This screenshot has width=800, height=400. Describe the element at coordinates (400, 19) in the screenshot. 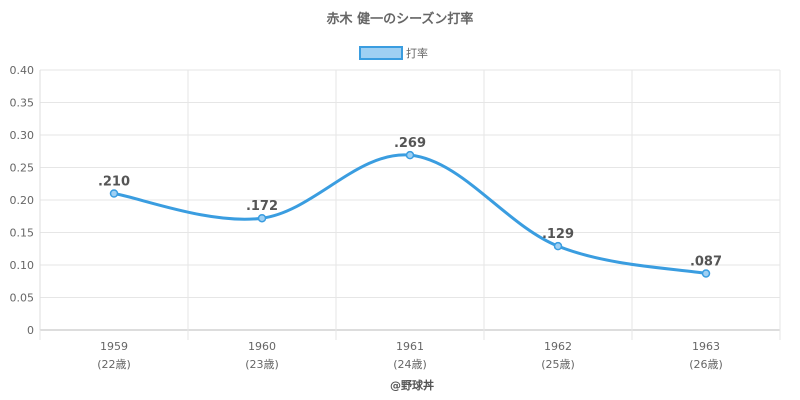

I see `chart-title: 赤木 健一のシーズン打率` at that location.